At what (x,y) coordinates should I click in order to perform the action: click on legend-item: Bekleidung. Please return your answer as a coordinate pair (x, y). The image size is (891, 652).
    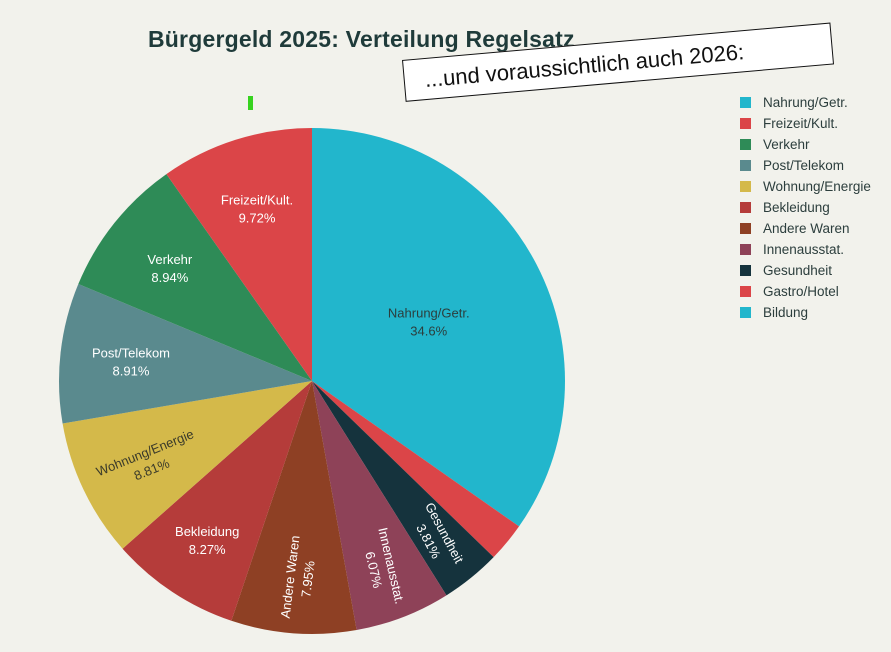
    Looking at the image, I should click on (805, 207).